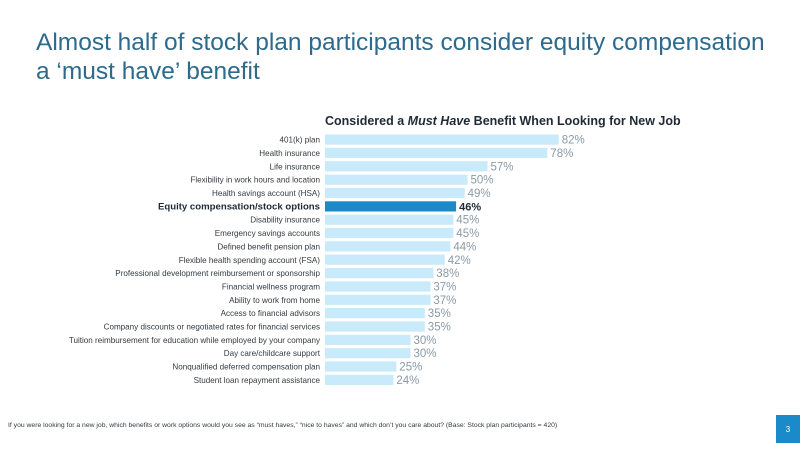  Describe the element at coordinates (295, 166) in the screenshot. I see `category-label-2: Life insurance` at that location.